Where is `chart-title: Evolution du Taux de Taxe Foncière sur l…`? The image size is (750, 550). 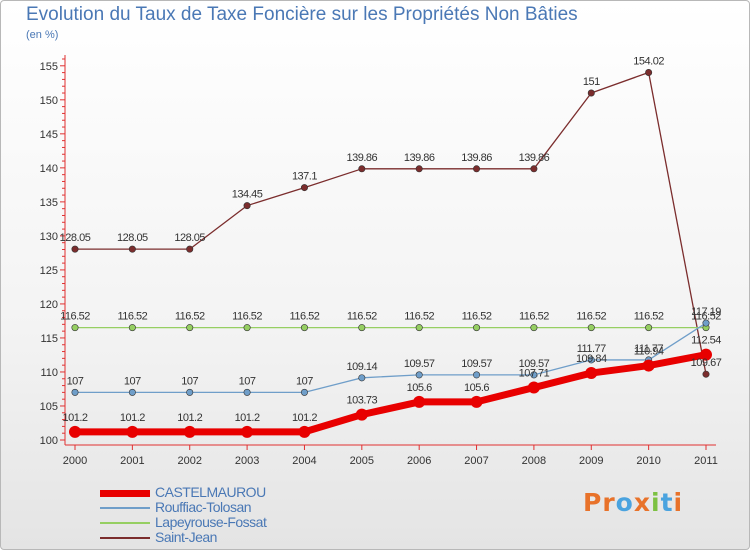 chart-title: Evolution du Taux de Taxe Foncière sur l… is located at coordinates (302, 14).